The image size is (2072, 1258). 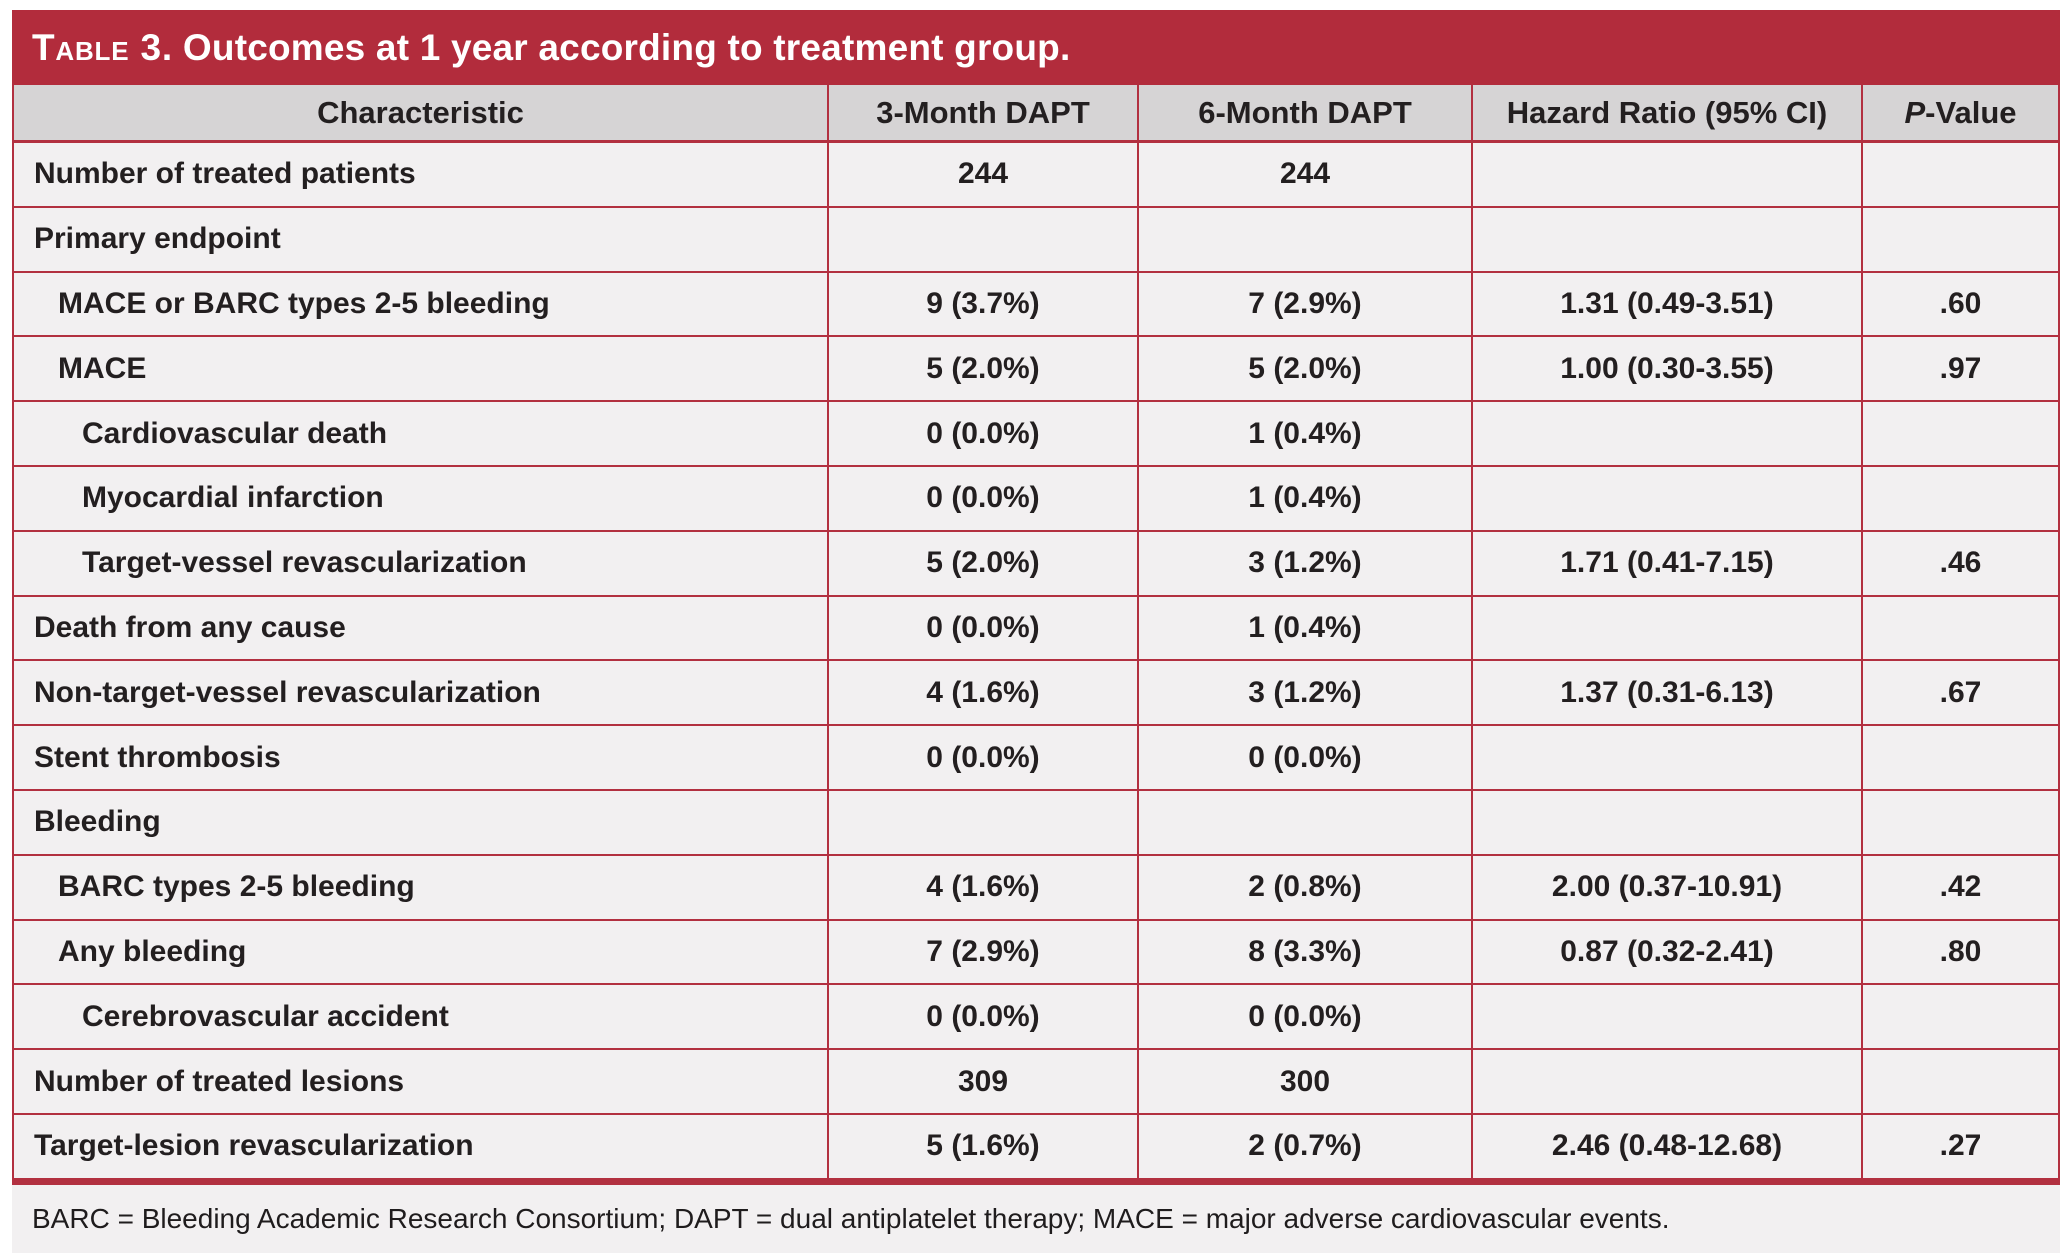 I want to click on value-cell-hazard-ratio: 1.31 (0.49-3.51), so click(x=1668, y=305).